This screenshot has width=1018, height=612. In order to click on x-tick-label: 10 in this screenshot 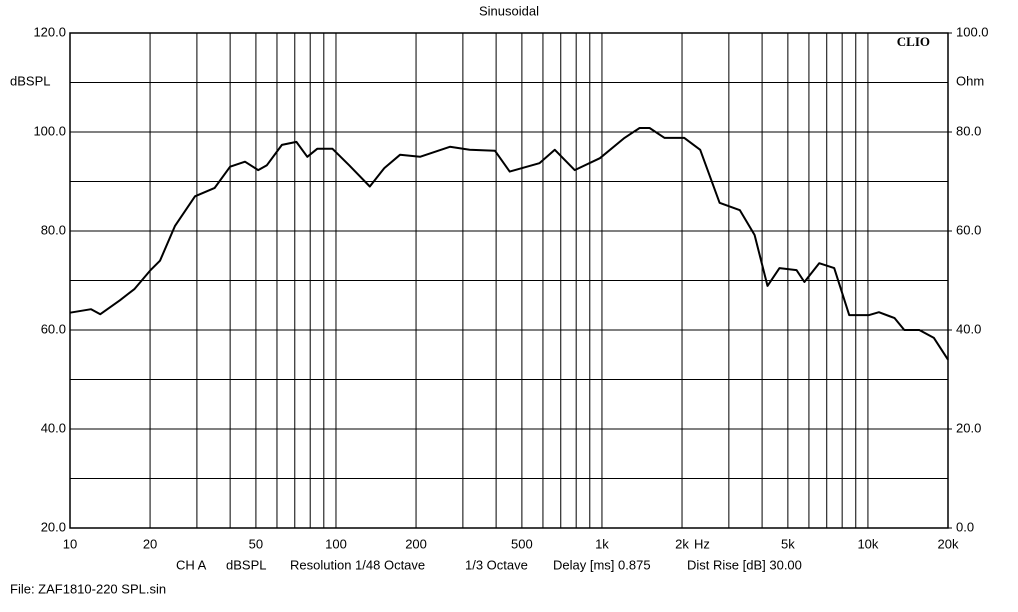, I will do `click(70, 543)`.